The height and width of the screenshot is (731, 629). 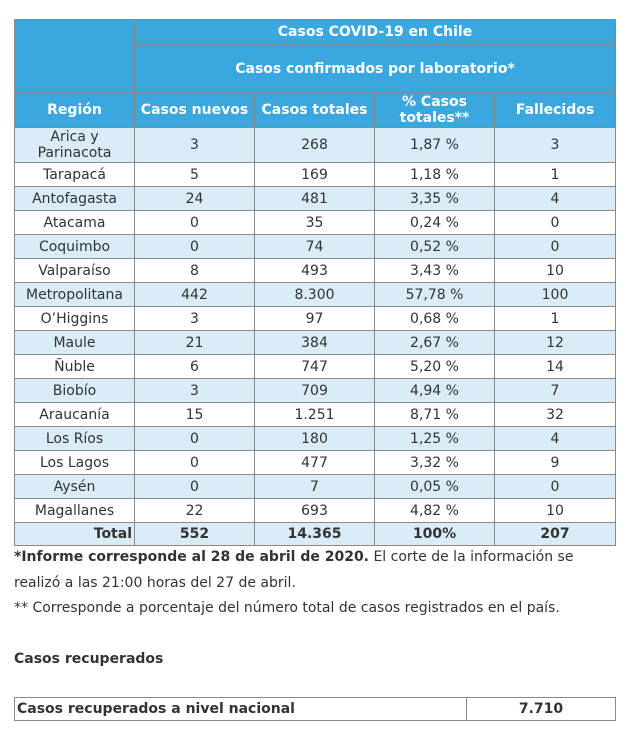 What do you see at coordinates (194, 294) in the screenshot?
I see `cell-nuevos: 442` at bounding box center [194, 294].